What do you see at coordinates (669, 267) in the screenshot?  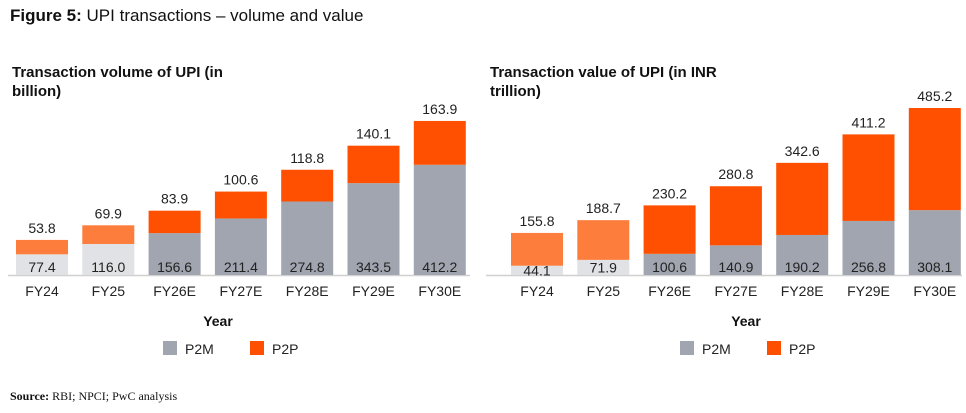 I see `data-label-p2m: 100.6` at bounding box center [669, 267].